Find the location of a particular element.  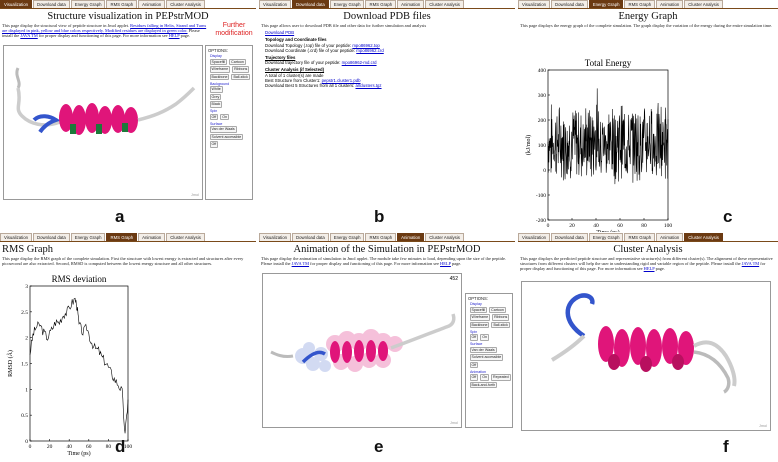

anim-on-button: On is located at coordinates (485, 377).